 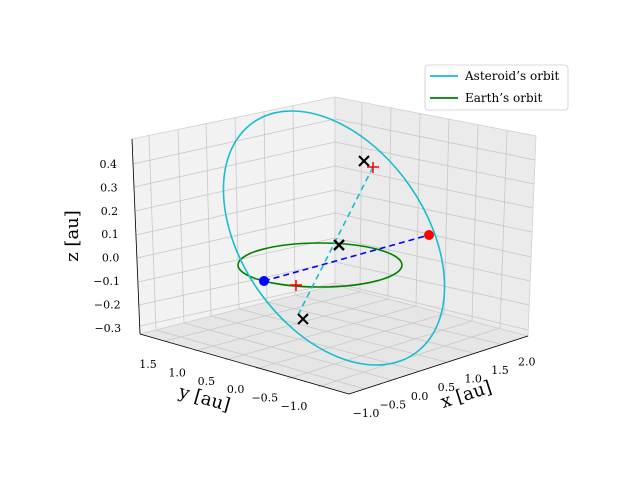 What do you see at coordinates (294, 406) in the screenshot?
I see `y-tick-label: −1.0` at bounding box center [294, 406].